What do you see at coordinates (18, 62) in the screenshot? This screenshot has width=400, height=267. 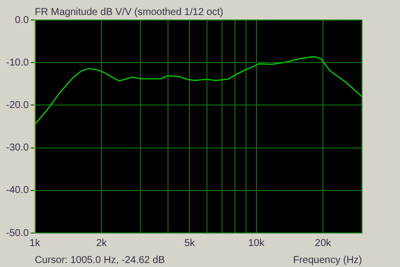 I see `y-tick-label: -10.0` at bounding box center [18, 62].